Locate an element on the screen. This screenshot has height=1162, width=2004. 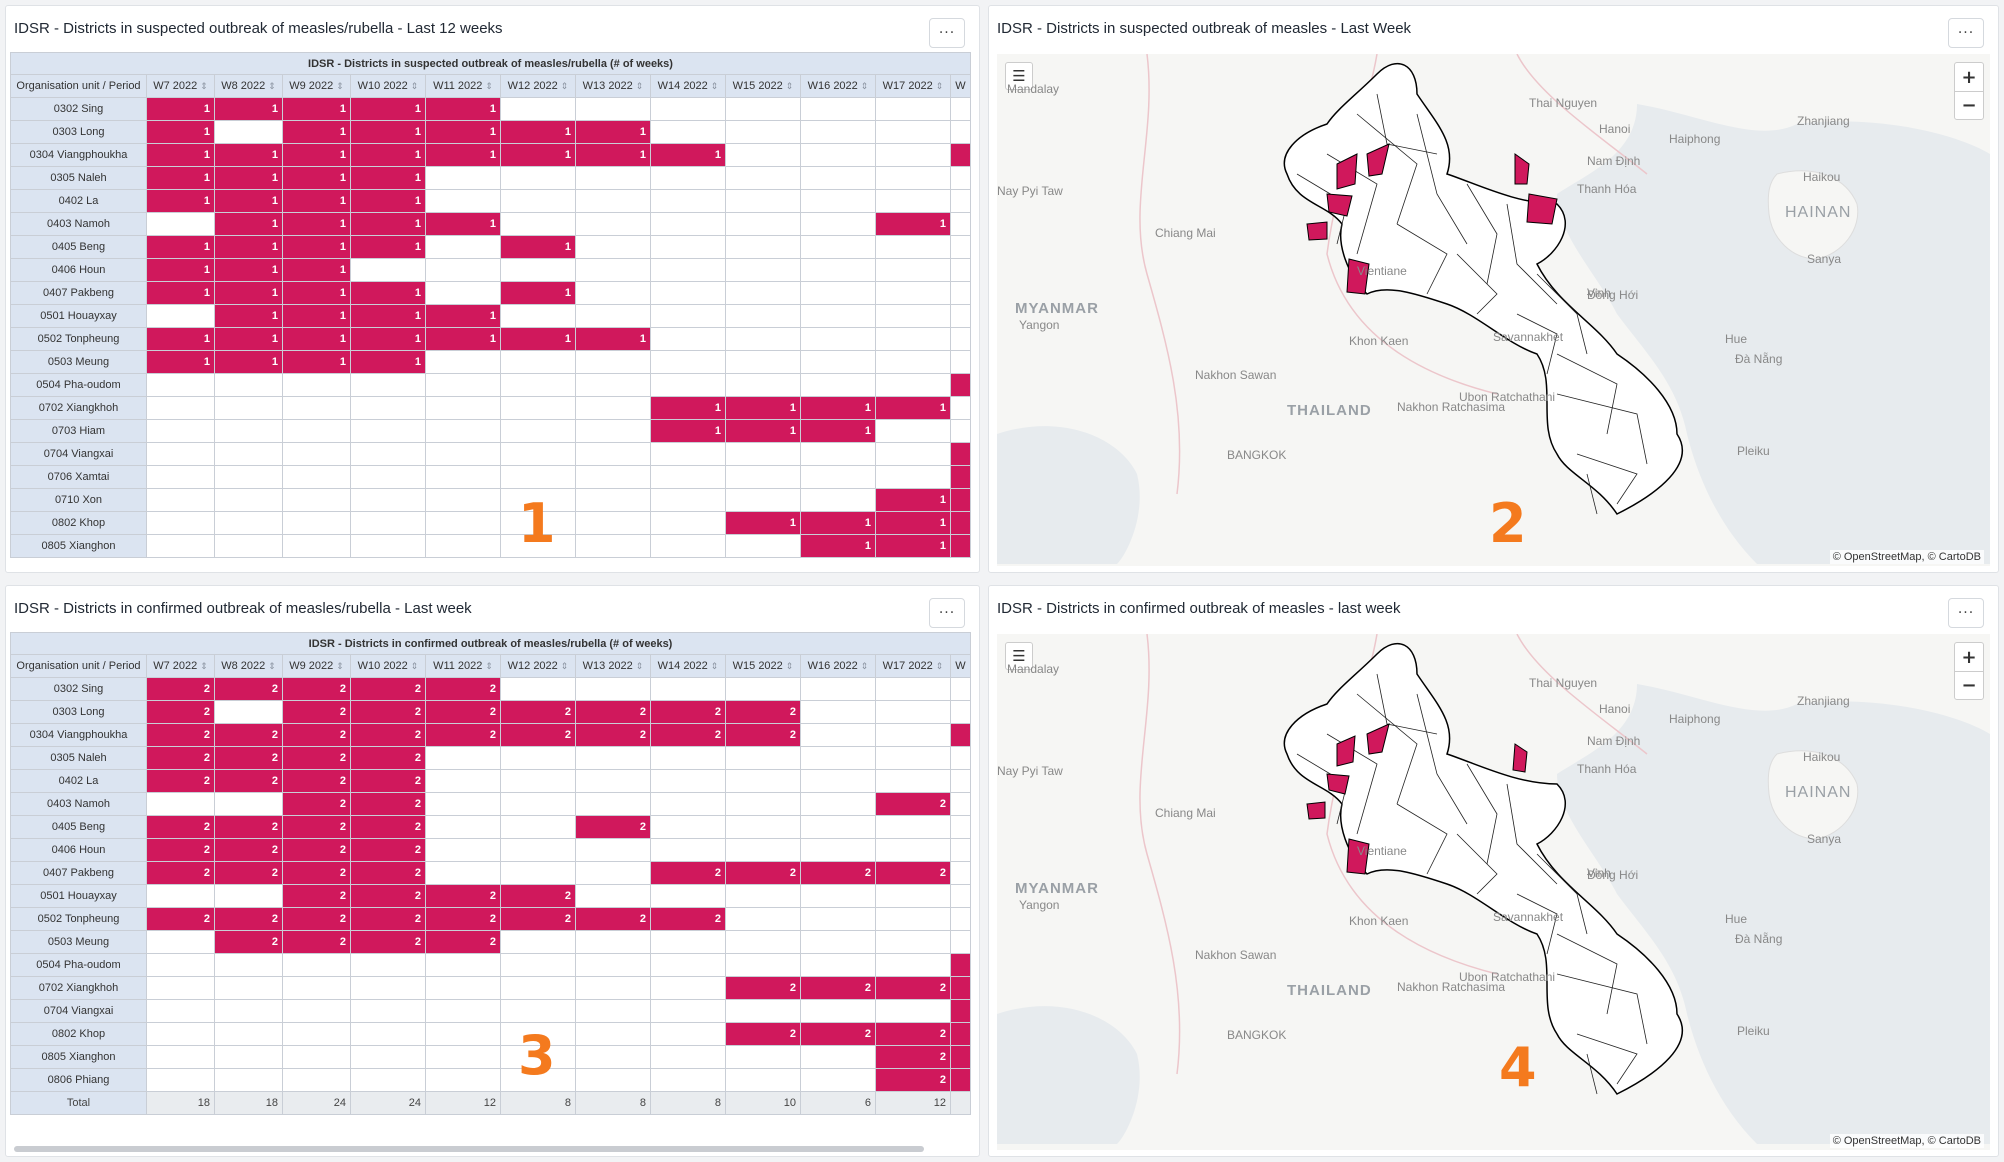
map-place-label: Vinh is located at coordinates (1599, 293).